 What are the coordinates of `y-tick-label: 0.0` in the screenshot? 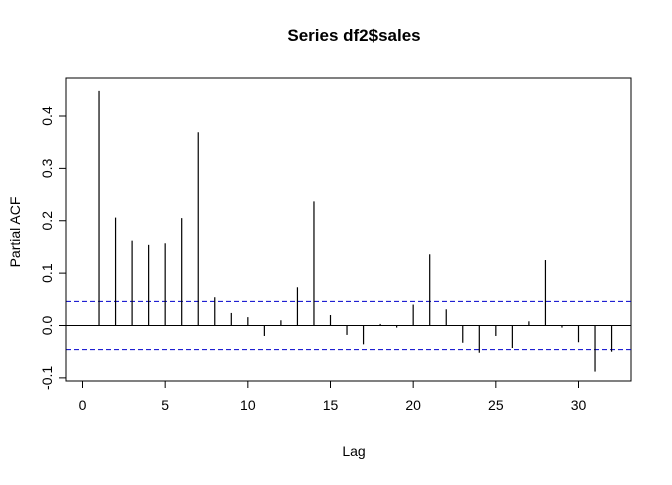 It's located at (47, 326).